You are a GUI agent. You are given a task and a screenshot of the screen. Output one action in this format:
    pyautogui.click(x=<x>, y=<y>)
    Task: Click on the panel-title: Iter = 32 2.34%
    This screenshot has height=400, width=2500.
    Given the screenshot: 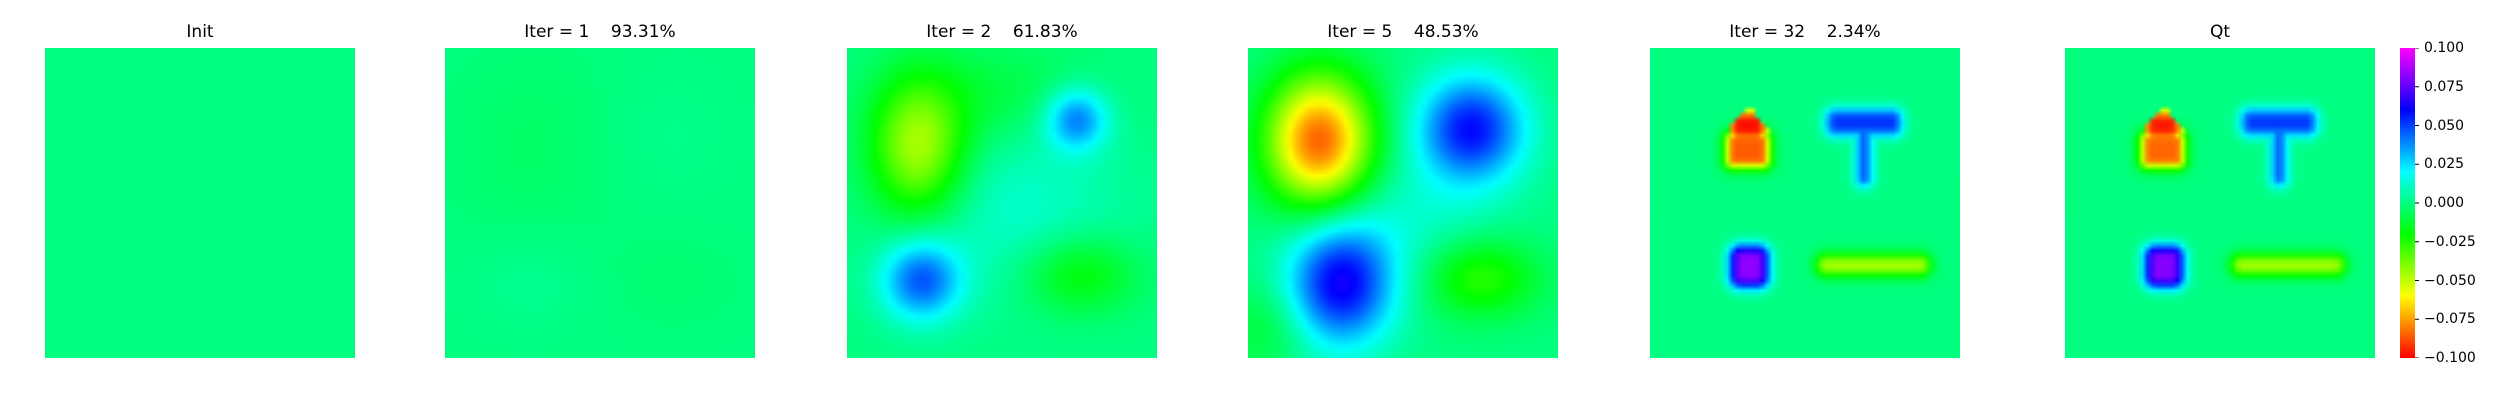 What is the action you would take?
    pyautogui.click(x=1805, y=32)
    